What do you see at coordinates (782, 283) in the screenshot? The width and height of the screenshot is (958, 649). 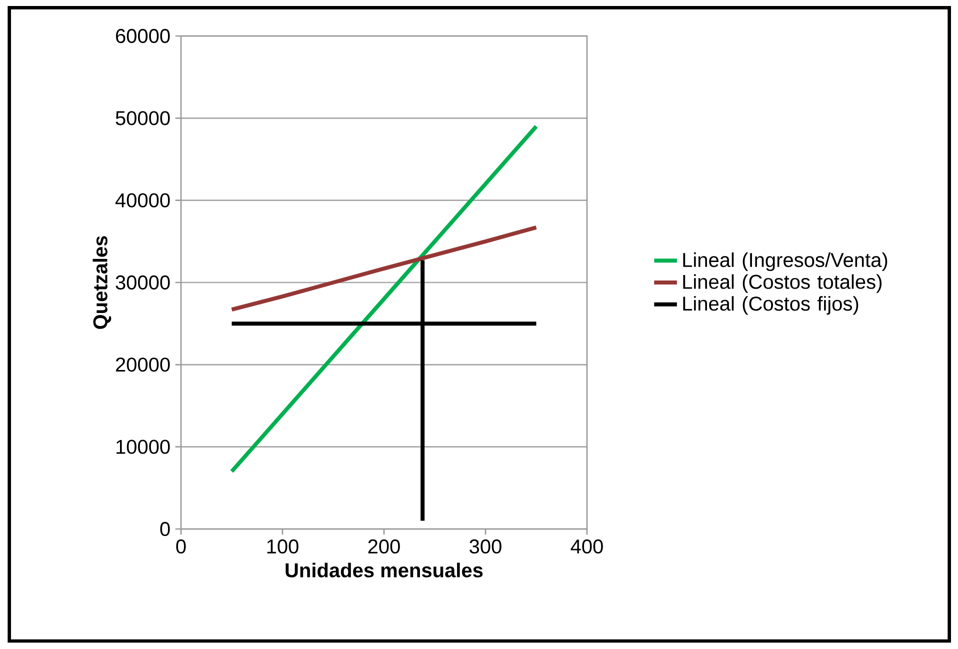 I see `legend-label: Lineal (Costos totales)` at bounding box center [782, 283].